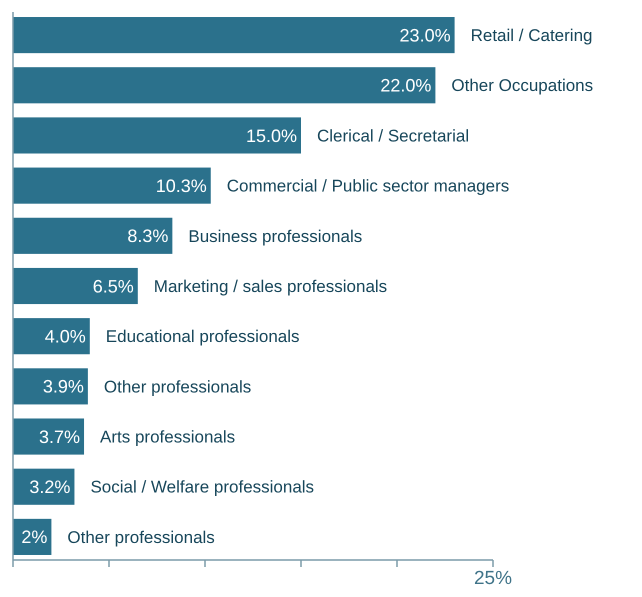 The width and height of the screenshot is (642, 597). What do you see at coordinates (522, 86) in the screenshot?
I see `y-tick-label: Other Occupations` at bounding box center [522, 86].